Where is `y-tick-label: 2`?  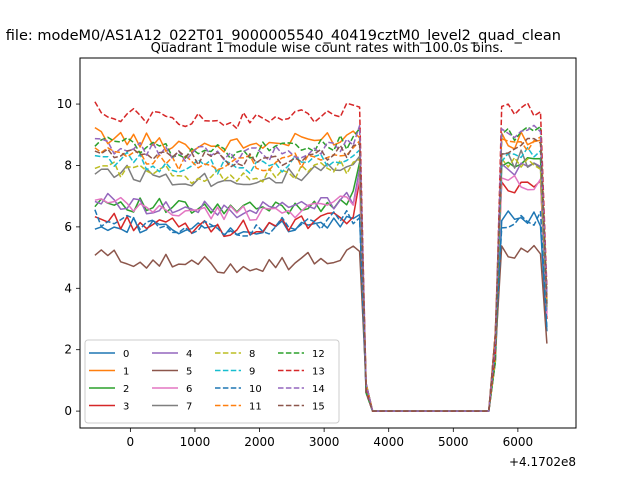 y-tick-label: 2 is located at coordinates (68, 350).